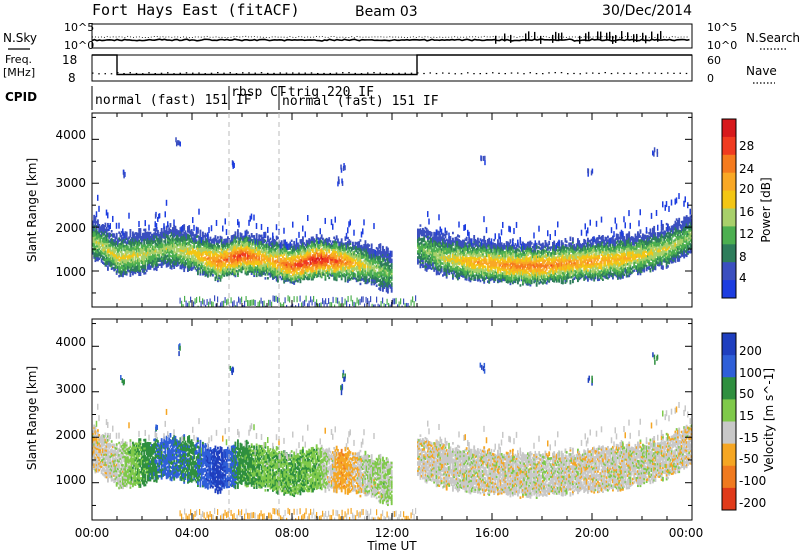  What do you see at coordinates (327, 92) in the screenshot?
I see `cpid-mode-label: -trig 220 IF` at bounding box center [327, 92].